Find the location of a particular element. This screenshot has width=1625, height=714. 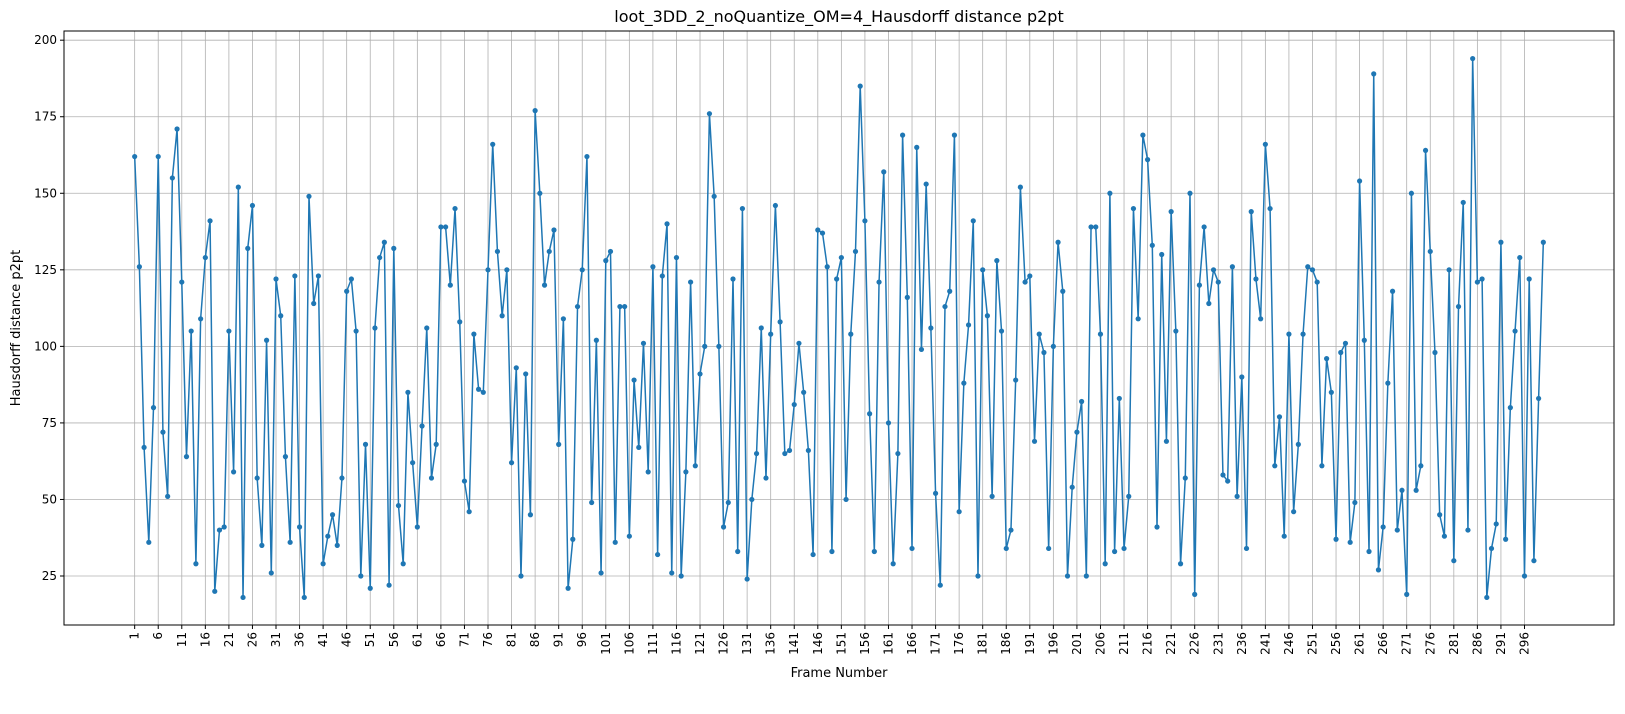

x-tick-label: 31 is located at coordinates (276, 639).